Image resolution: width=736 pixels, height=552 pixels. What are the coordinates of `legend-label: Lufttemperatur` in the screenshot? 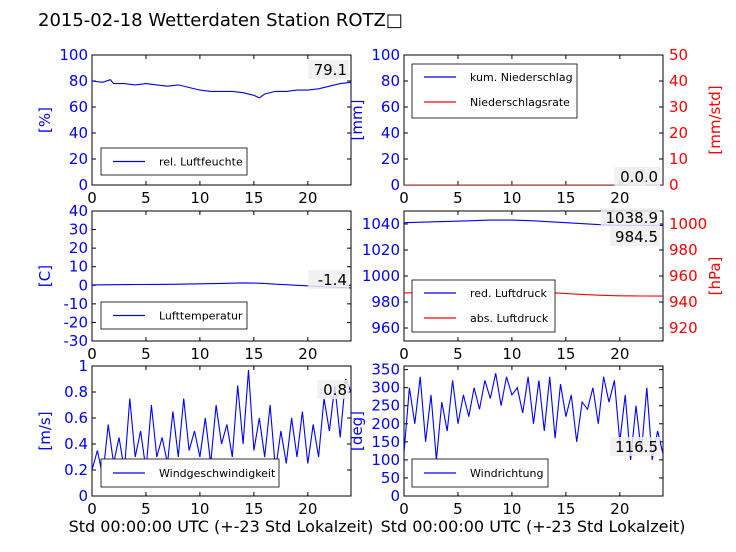 It's located at (201, 316).